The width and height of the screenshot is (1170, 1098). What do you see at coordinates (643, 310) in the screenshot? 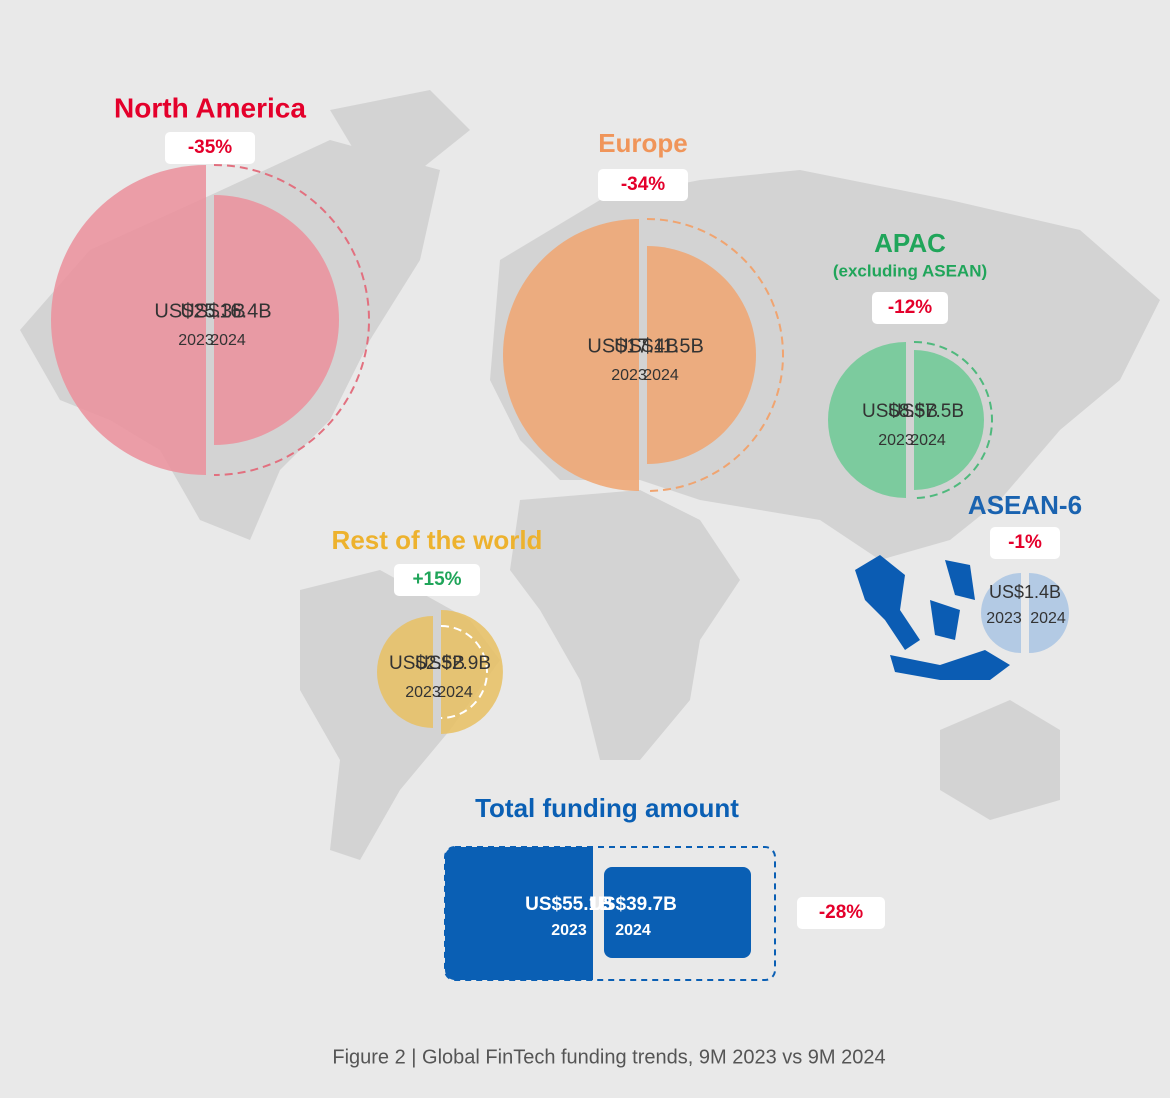
I see `region: Europe` at bounding box center [643, 310].